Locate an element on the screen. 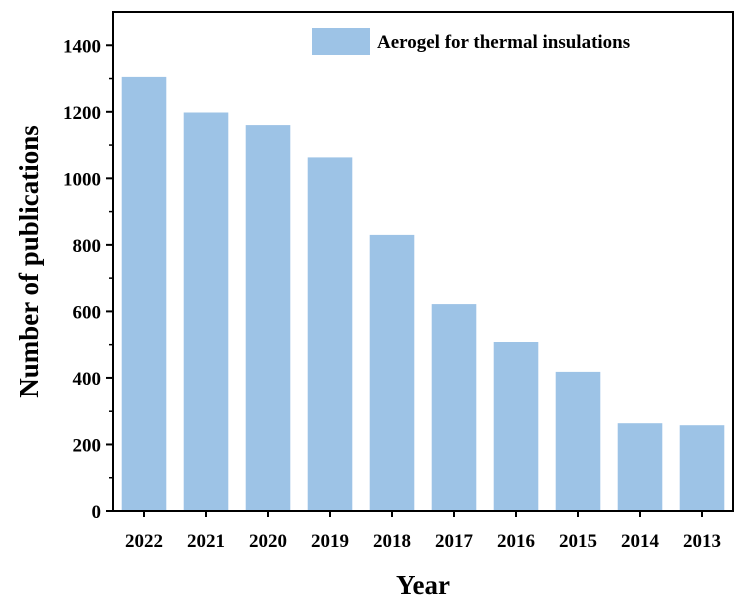  x-tick-label: 2020 is located at coordinates (268, 541).